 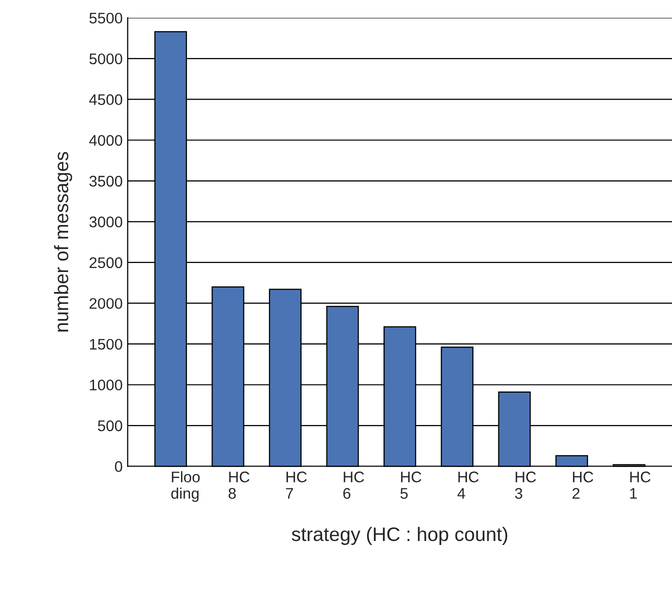 What do you see at coordinates (63, 242) in the screenshot?
I see `y-axis-title: number of messages` at bounding box center [63, 242].